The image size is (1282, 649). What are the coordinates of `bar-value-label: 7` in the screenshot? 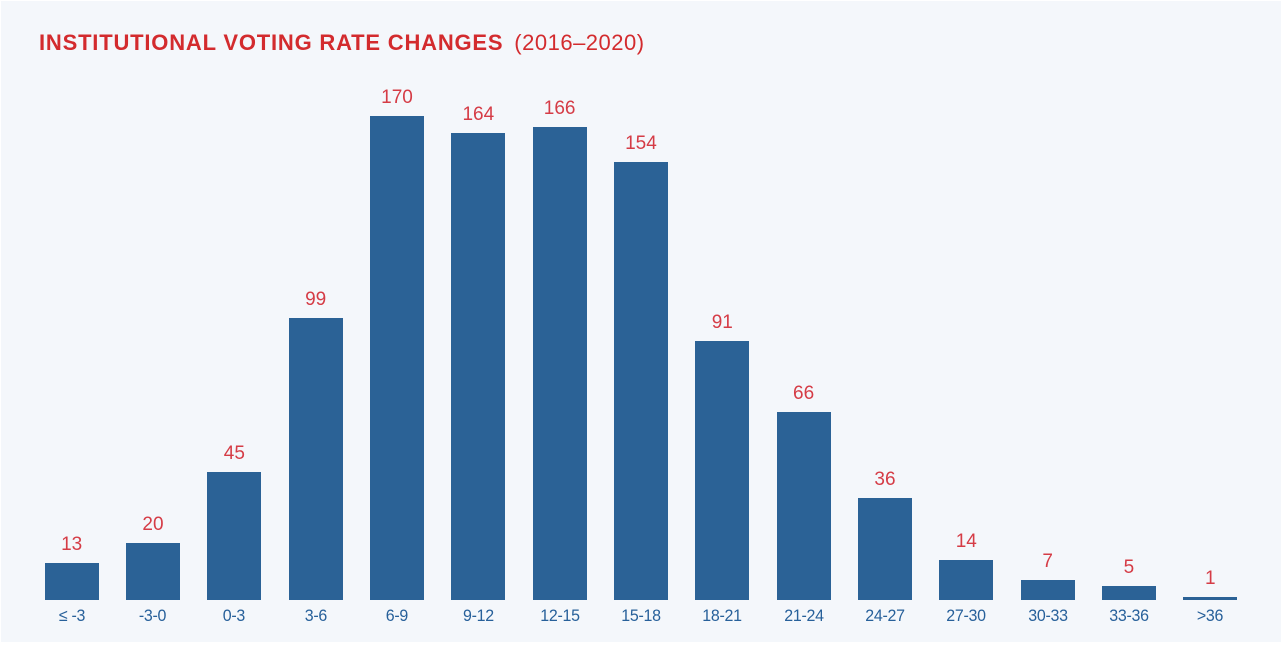 It's located at (1047, 562).